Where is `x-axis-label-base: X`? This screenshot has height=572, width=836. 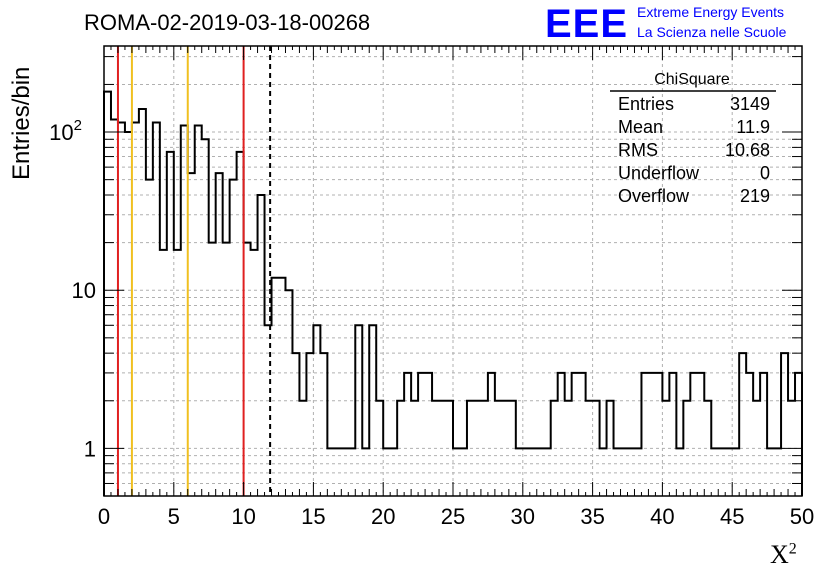
x-axis-label-base: X is located at coordinates (779, 554).